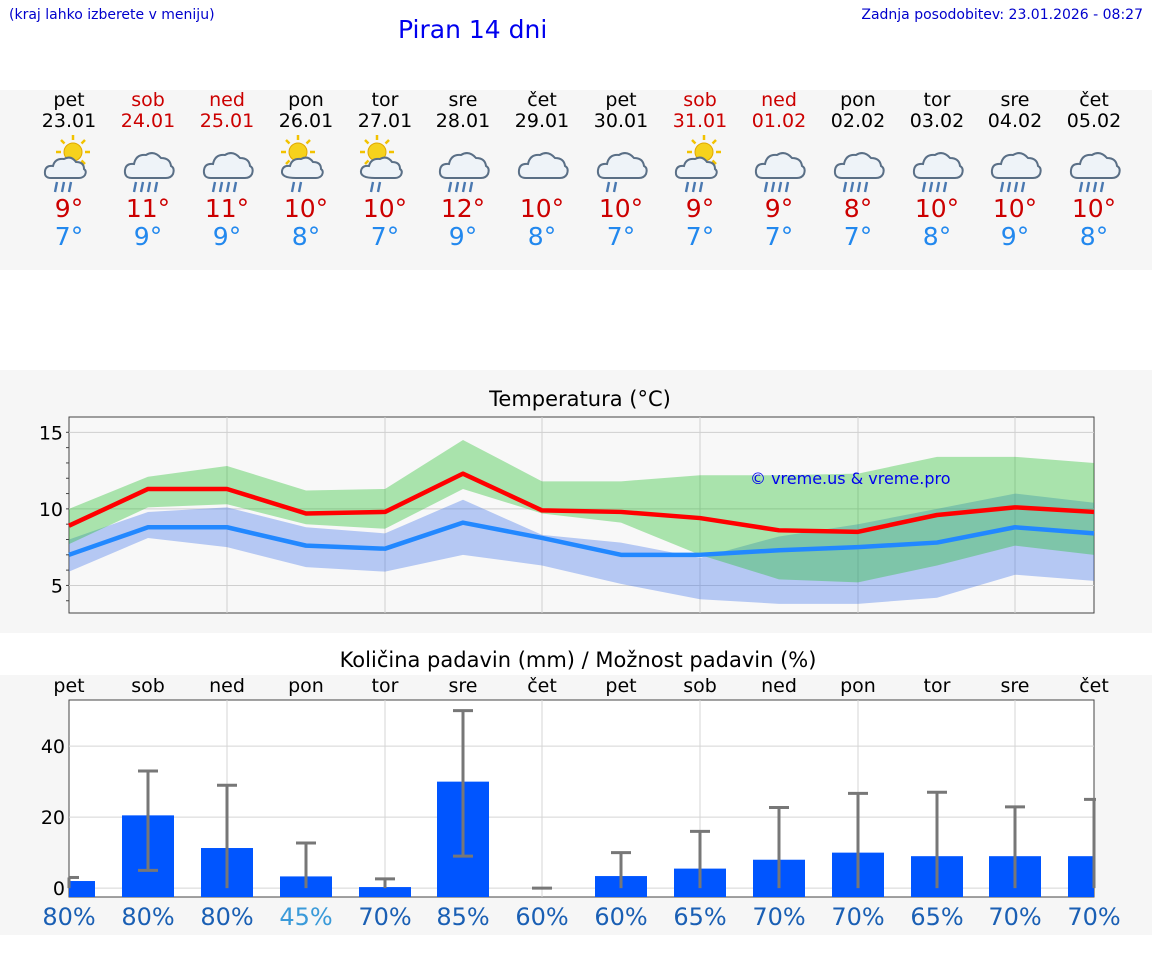 Image resolution: width=1152 pixels, height=975 pixels. I want to click on partly-sunny-rain-icon, so click(69, 163).